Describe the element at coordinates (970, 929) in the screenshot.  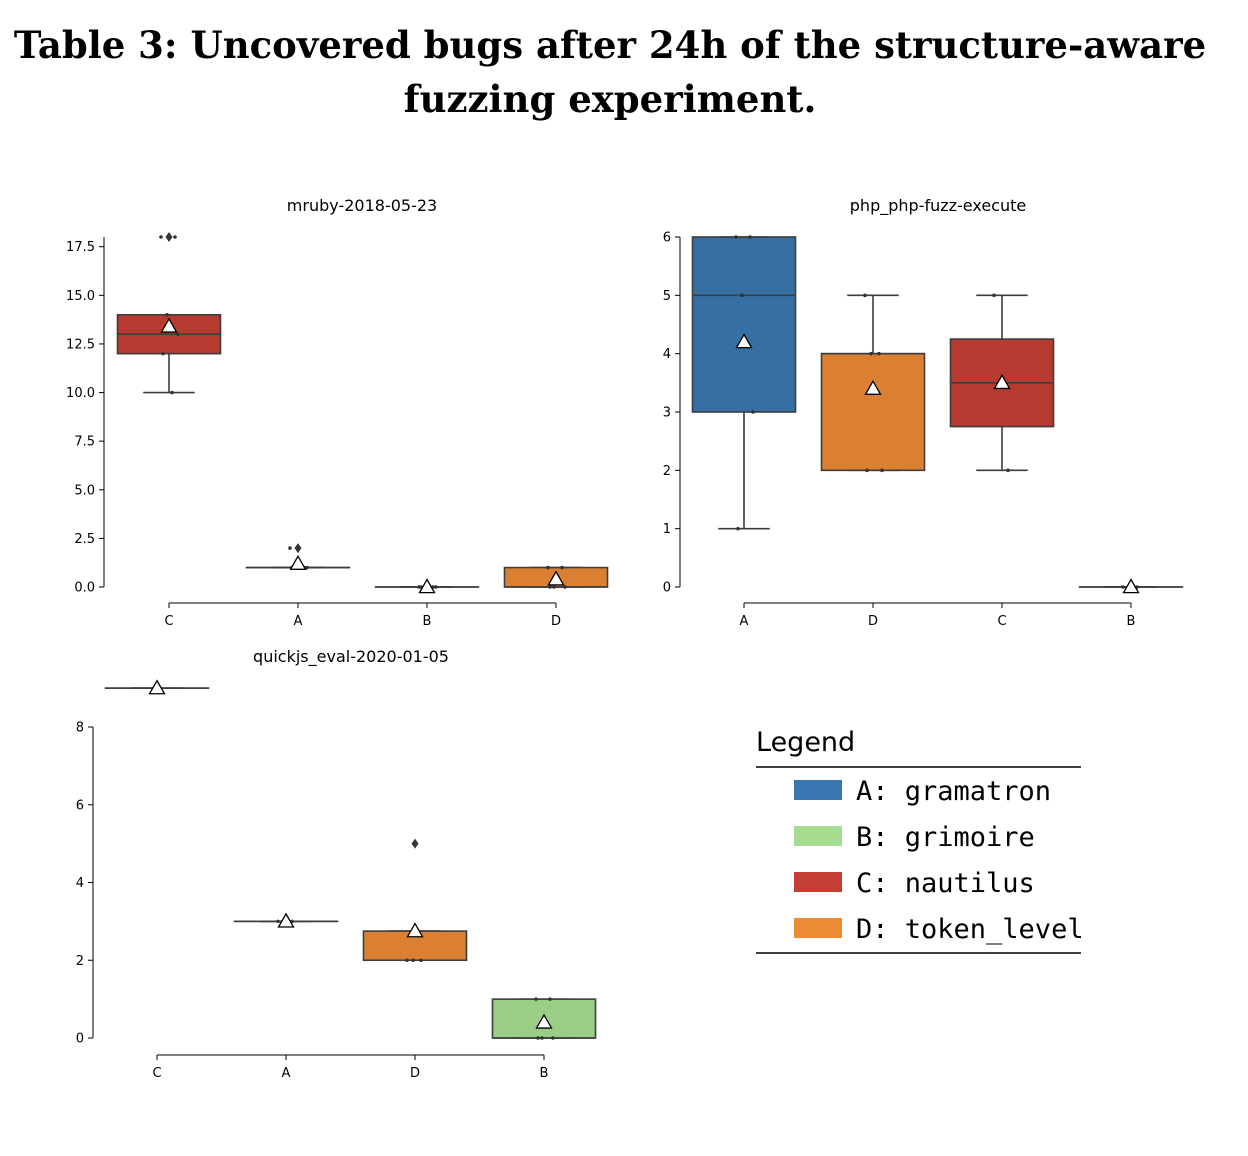
I see `legend-label-D: D: token_level` at that location.